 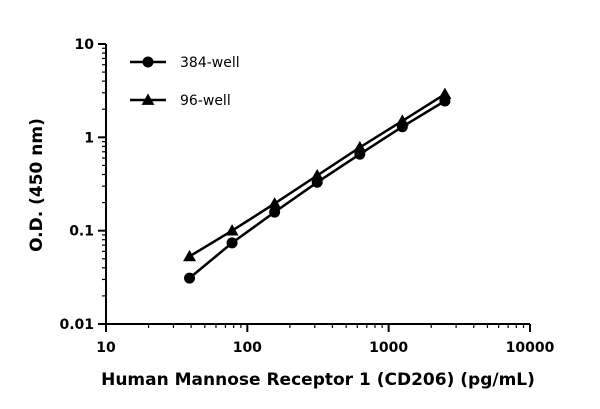 What do you see at coordinates (185, 82) in the screenshot?
I see `legend: 384-well 96-well` at bounding box center [185, 82].